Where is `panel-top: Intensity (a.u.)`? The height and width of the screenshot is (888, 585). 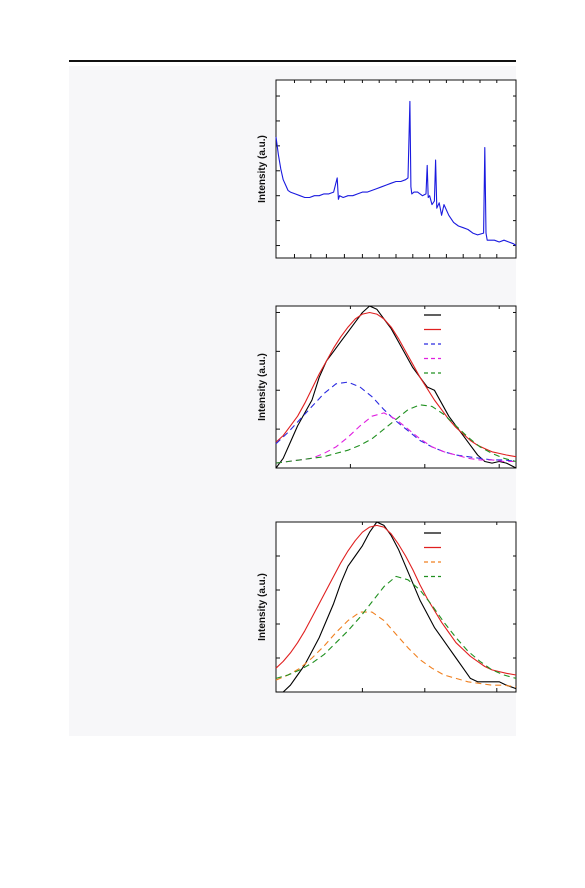
panel-top: Intensity (a.u.) is located at coordinates (387, 169).